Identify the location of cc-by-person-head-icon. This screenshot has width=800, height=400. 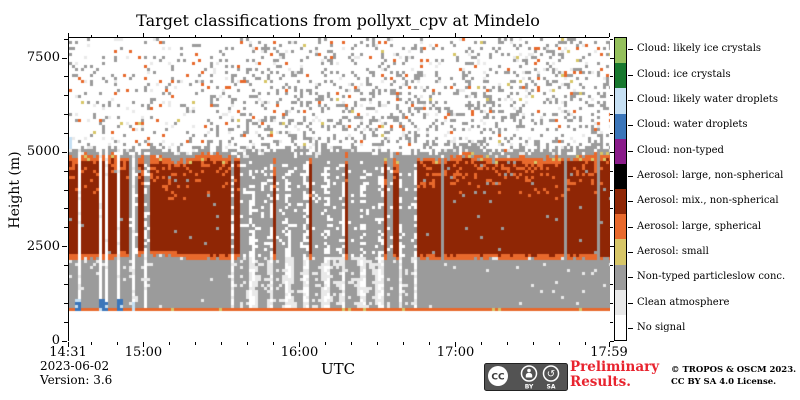
(529, 370).